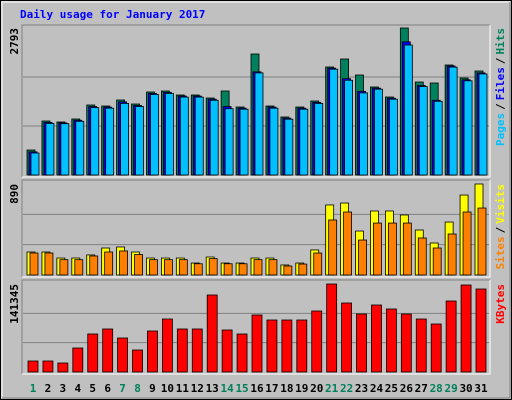 Image resolution: width=512 pixels, height=400 pixels. I want to click on legend: Pages / Files / Hits, so click(500, 87).